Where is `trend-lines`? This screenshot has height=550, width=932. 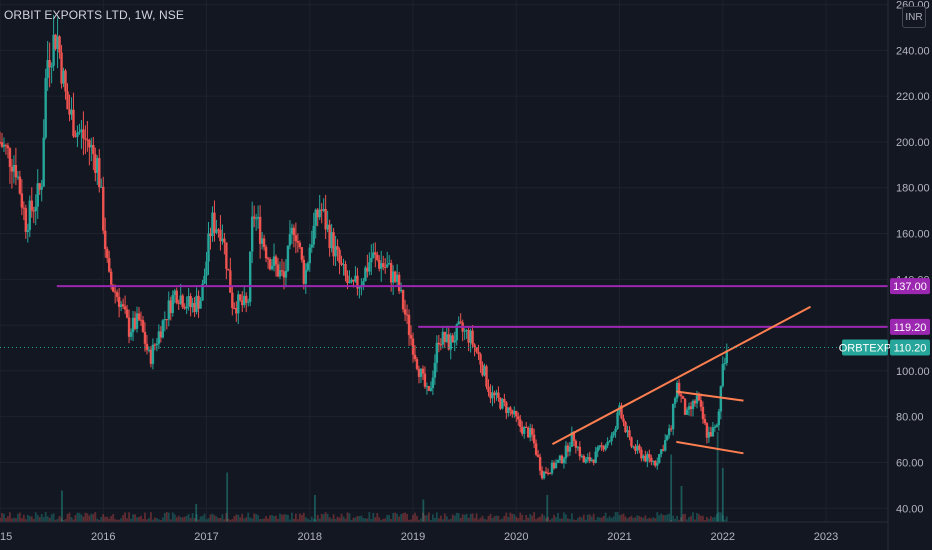
trend-lines is located at coordinates (681, 380).